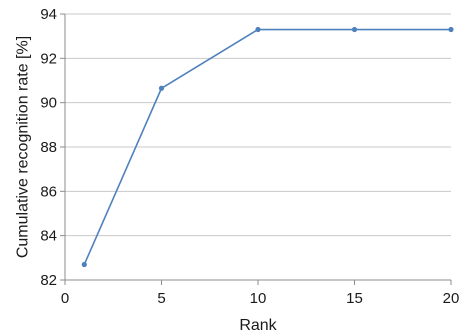 Image resolution: width=462 pixels, height=334 pixels. Describe the element at coordinates (258, 298) in the screenshot. I see `x-tick-label: 10` at that location.